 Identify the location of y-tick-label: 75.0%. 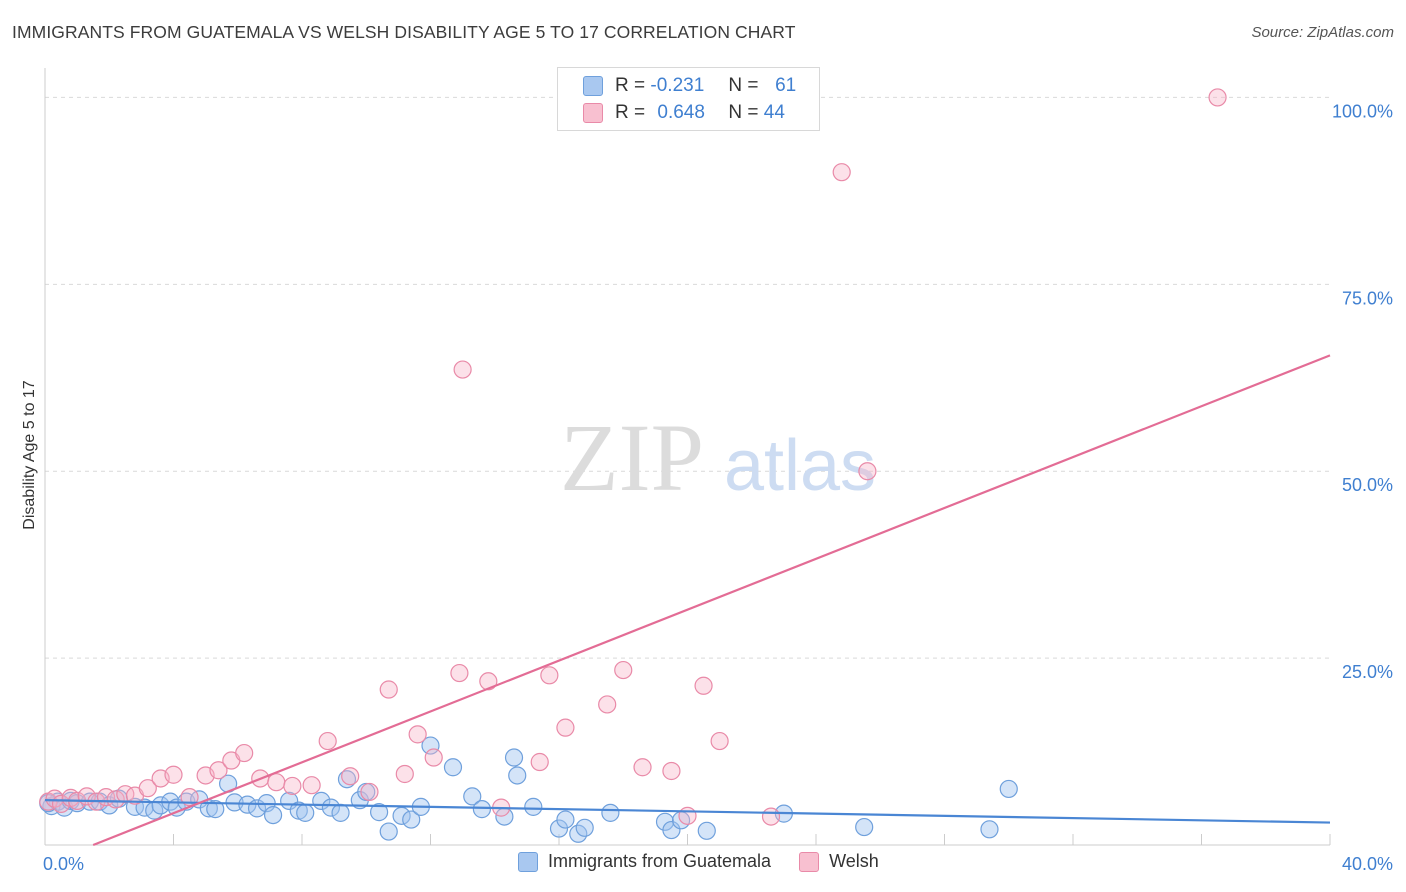
(1367, 298).